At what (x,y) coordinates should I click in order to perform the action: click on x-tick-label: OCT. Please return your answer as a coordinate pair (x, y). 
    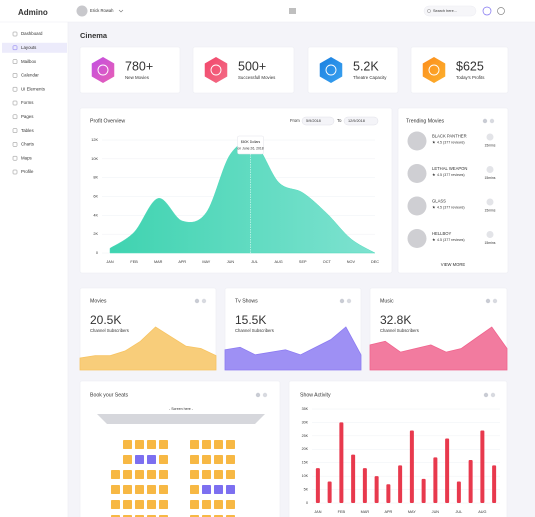
    Looking at the image, I should click on (327, 262).